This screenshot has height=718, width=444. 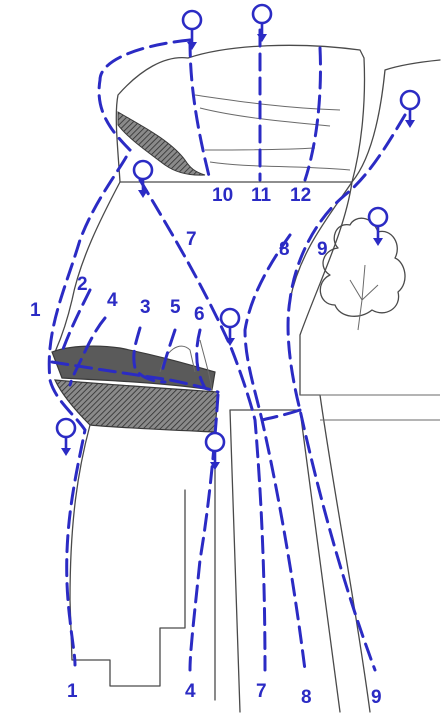 I want to click on anchor-pin-tree, so click(x=378, y=226).